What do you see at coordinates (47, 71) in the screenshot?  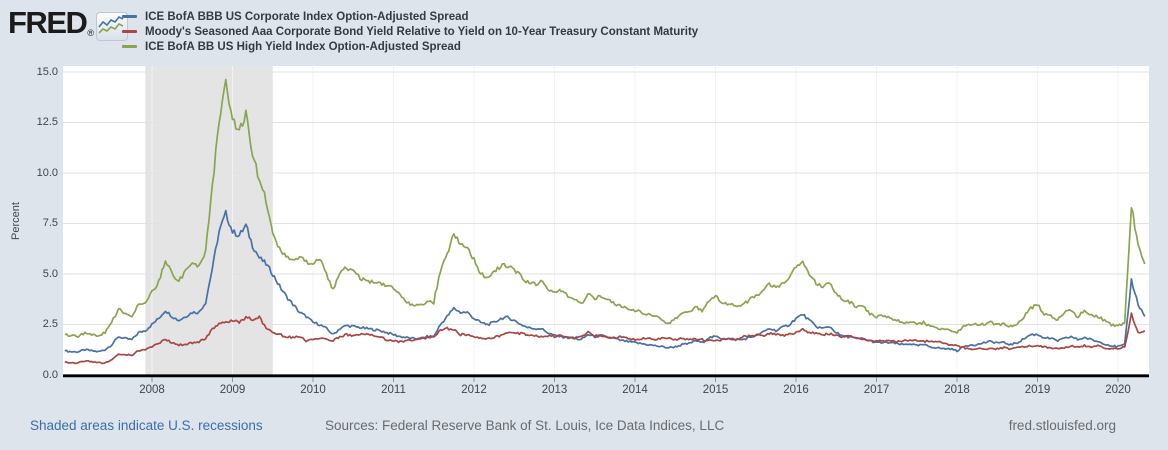 I see `y-tick-label: 15.0` at bounding box center [47, 71].